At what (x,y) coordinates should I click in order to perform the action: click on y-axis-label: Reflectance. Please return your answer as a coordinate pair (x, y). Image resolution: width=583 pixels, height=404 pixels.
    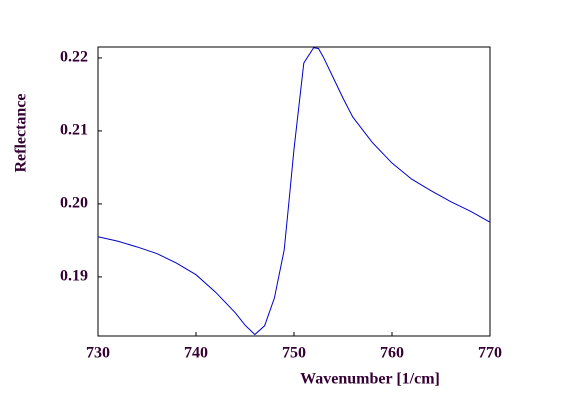
    Looking at the image, I should click on (21, 132).